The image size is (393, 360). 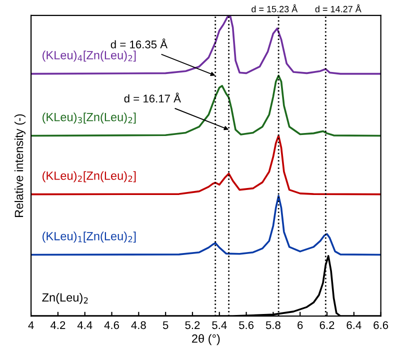 What do you see at coordinates (89, 118) in the screenshot?
I see `series-label: (KLeu)$_{3}$[Zn(Leu)$_{2}$]` at bounding box center [89, 118].